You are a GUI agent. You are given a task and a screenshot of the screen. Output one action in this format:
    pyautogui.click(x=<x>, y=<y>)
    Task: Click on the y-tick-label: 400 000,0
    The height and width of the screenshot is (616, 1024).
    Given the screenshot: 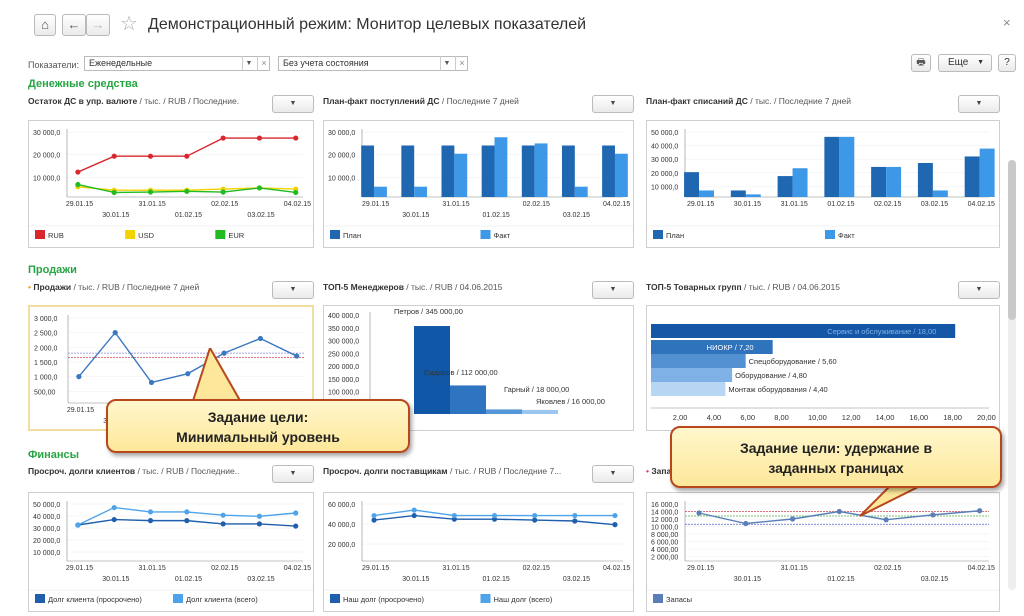 What is the action you would take?
    pyautogui.click(x=343, y=316)
    